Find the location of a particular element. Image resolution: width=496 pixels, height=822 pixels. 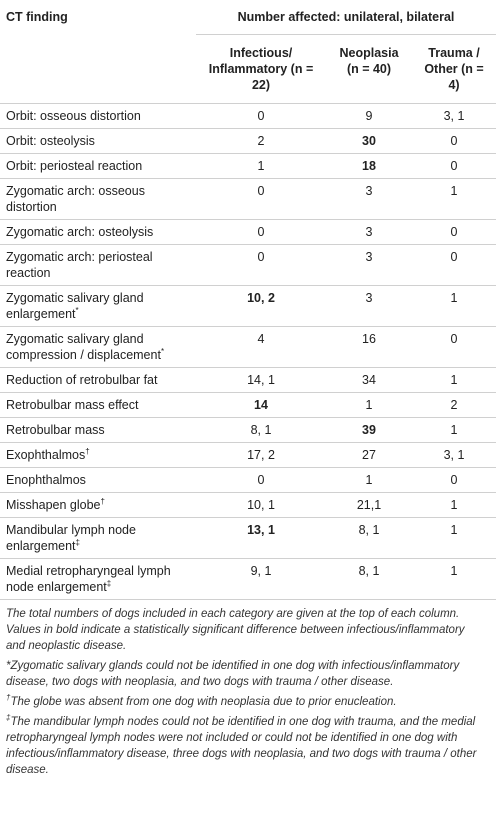

row-label: Mandibular lymph node enlargement‡ is located at coordinates (98, 538).